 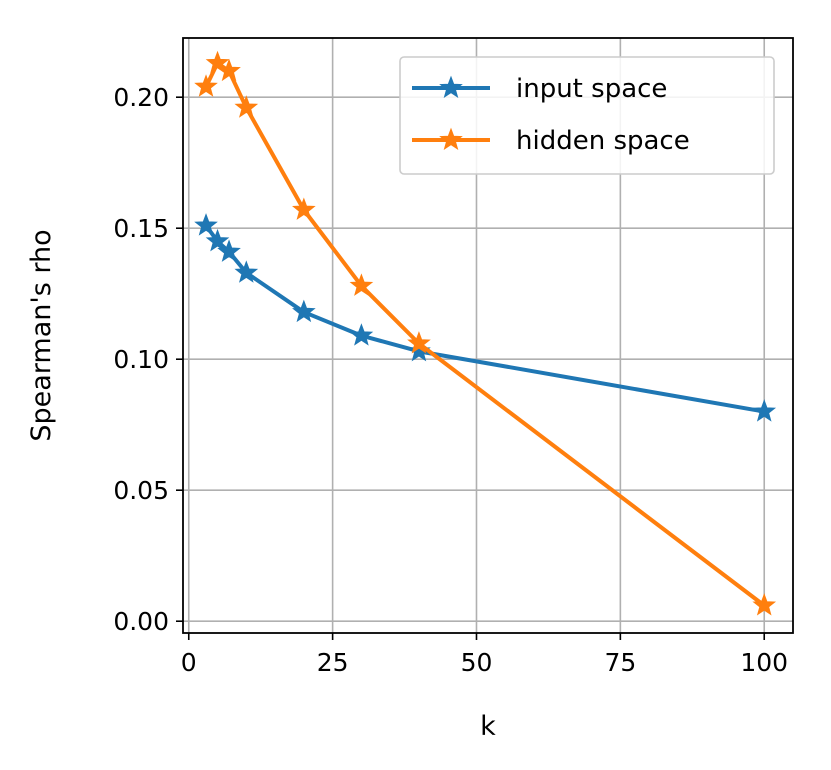 I want to click on legend: input space hidden space, so click(x=587, y=115).